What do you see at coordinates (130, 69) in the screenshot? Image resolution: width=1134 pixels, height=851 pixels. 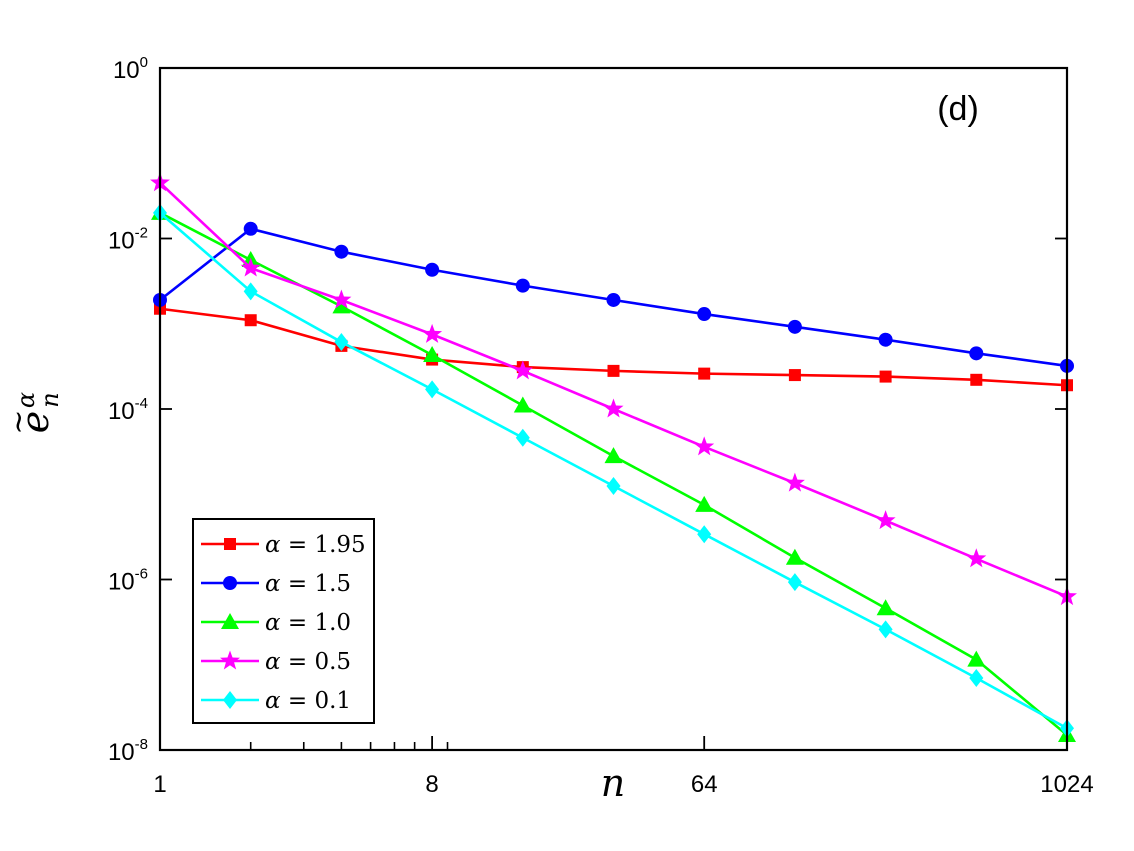 I see `y-tick-label: 10⁰` at bounding box center [130, 69].